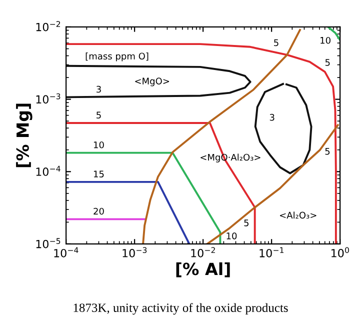 The height and width of the screenshot is (321, 361). What do you see at coordinates (203, 270) in the screenshot?
I see `x-axis-title: [% Al]` at bounding box center [203, 270].